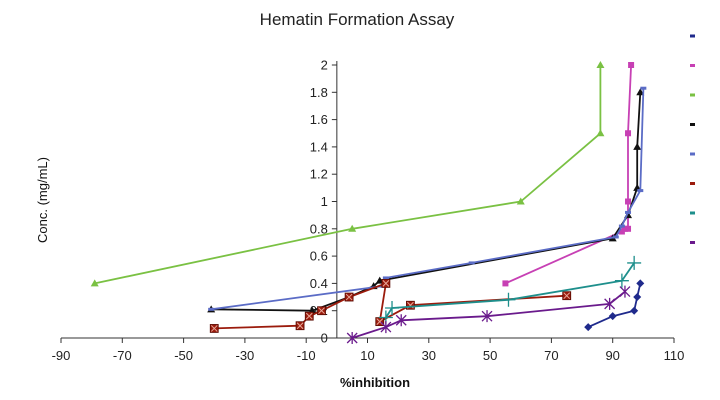  Describe the element at coordinates (324, 65) in the screenshot. I see `y-tick-label: 2` at that location.